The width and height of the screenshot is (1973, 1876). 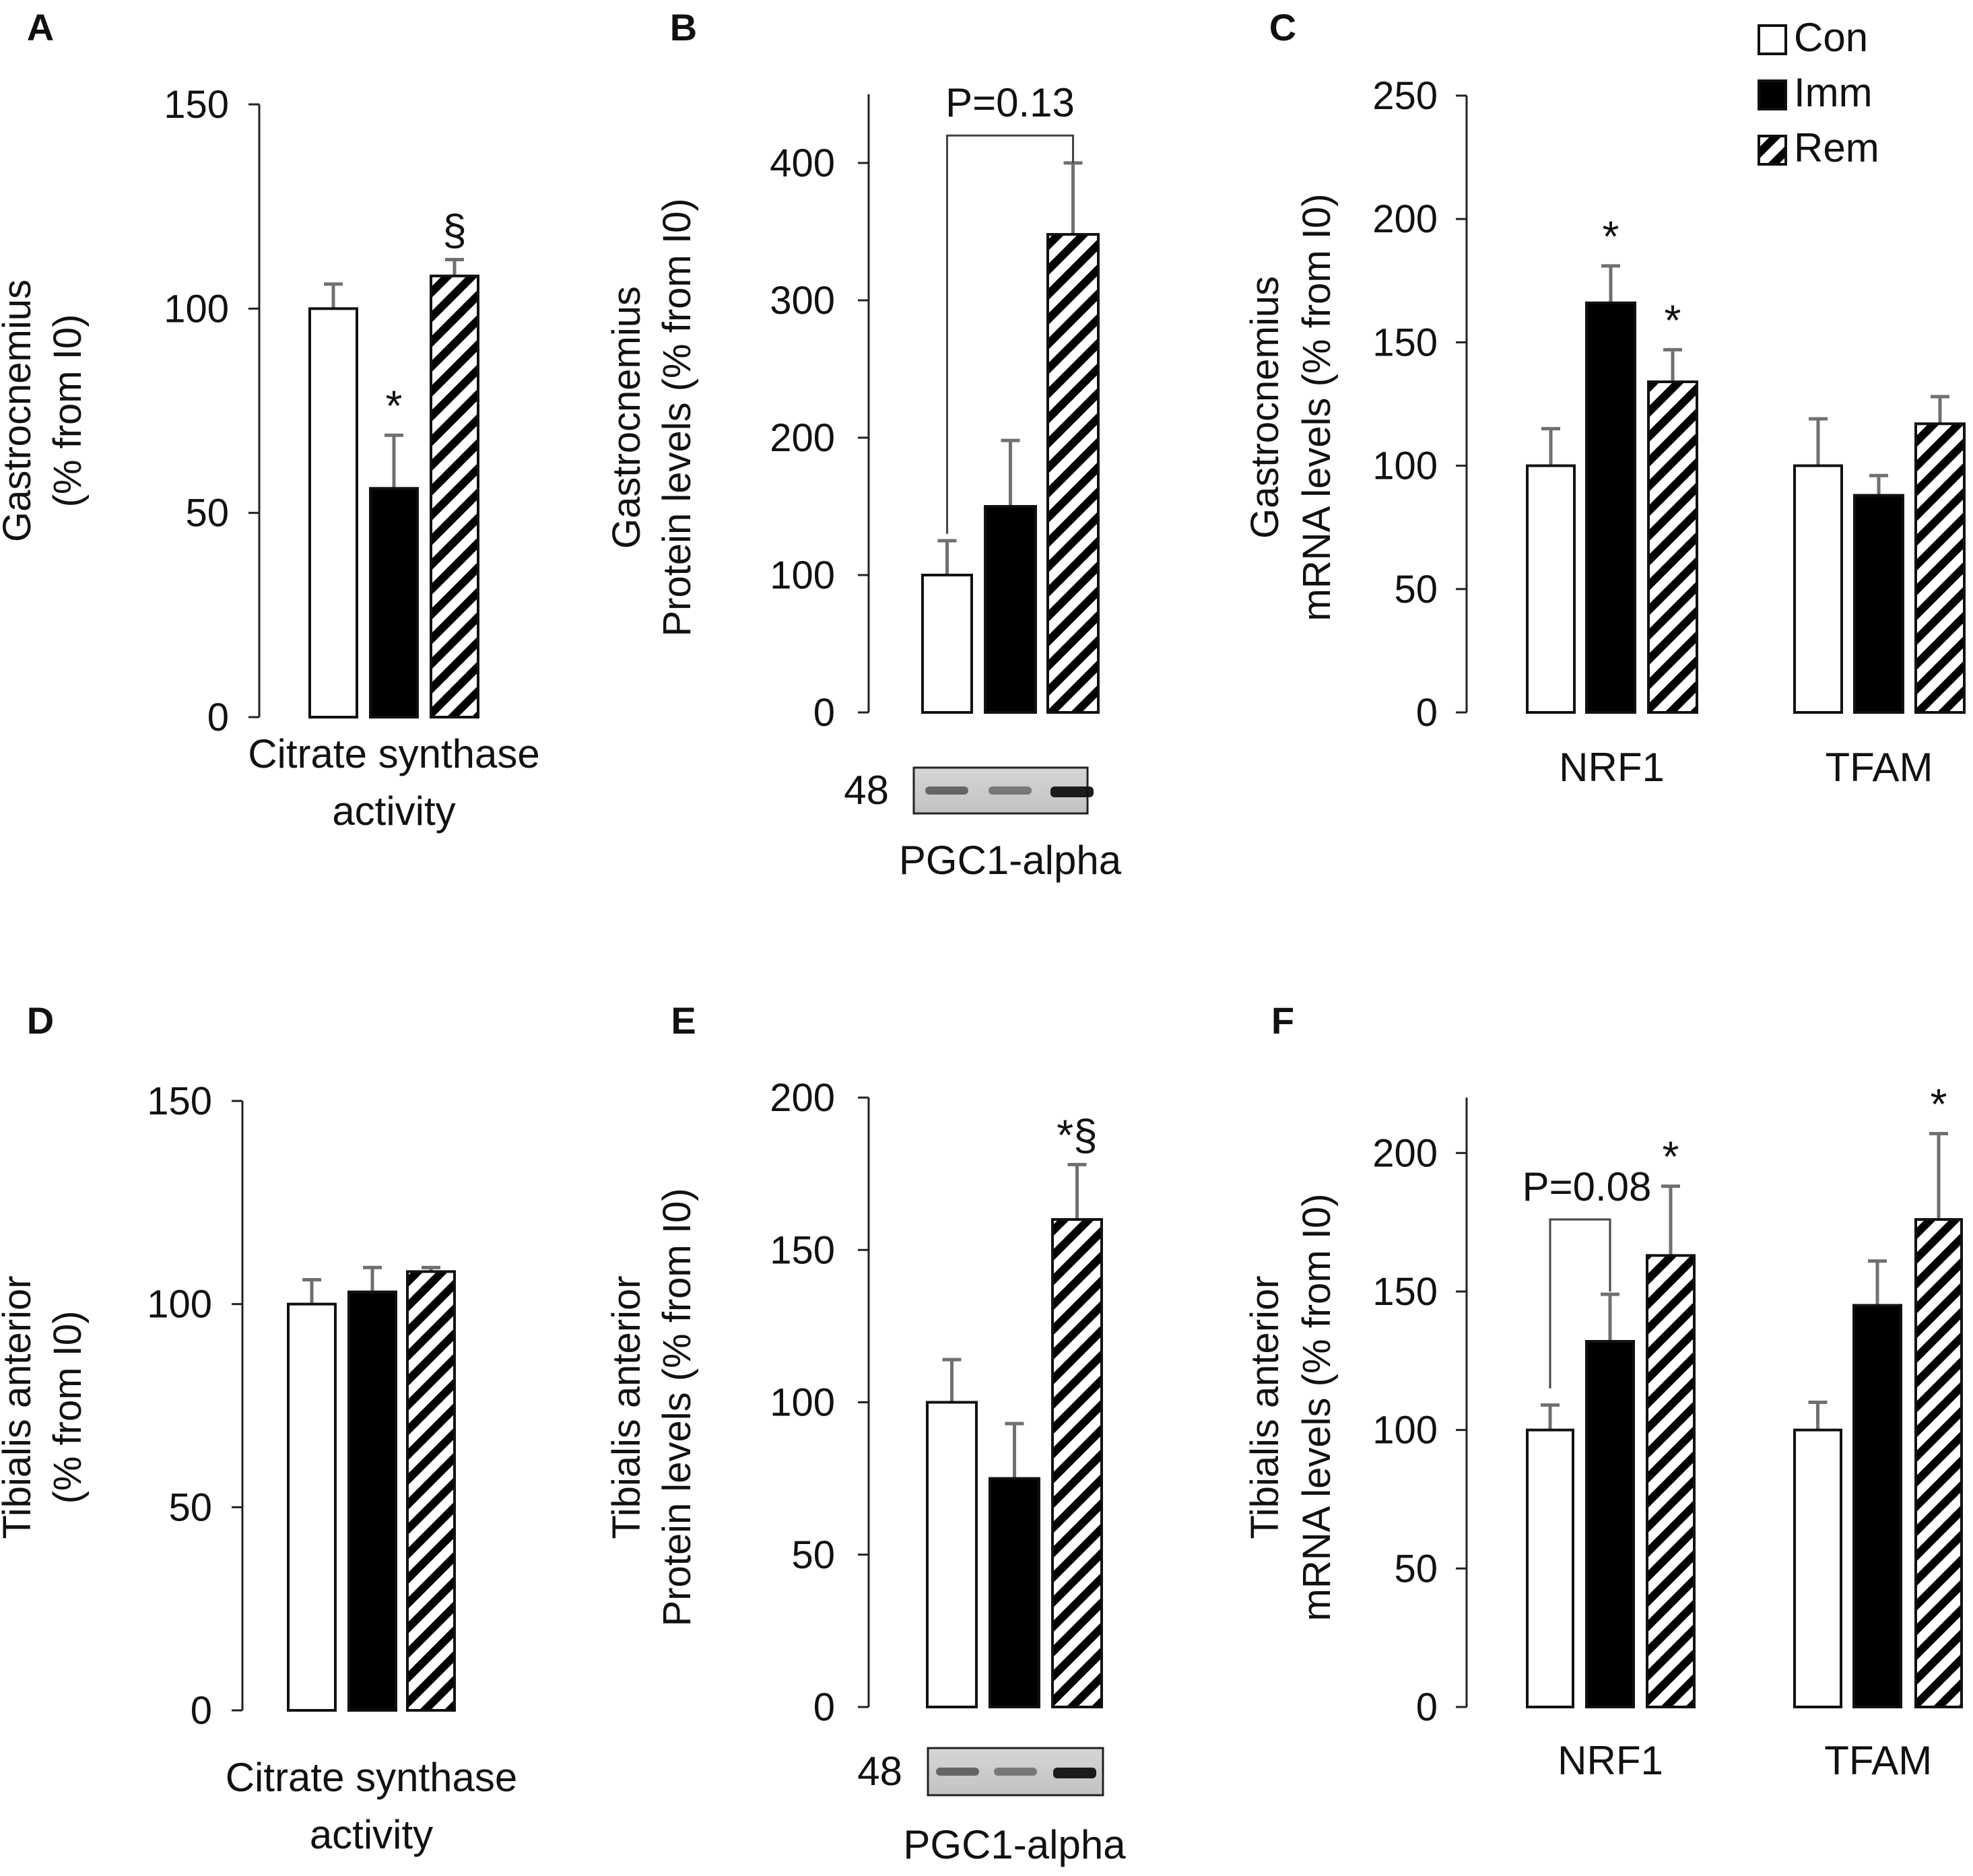 I want to click on legend-item-imm: Imm, so click(x=1815, y=92).